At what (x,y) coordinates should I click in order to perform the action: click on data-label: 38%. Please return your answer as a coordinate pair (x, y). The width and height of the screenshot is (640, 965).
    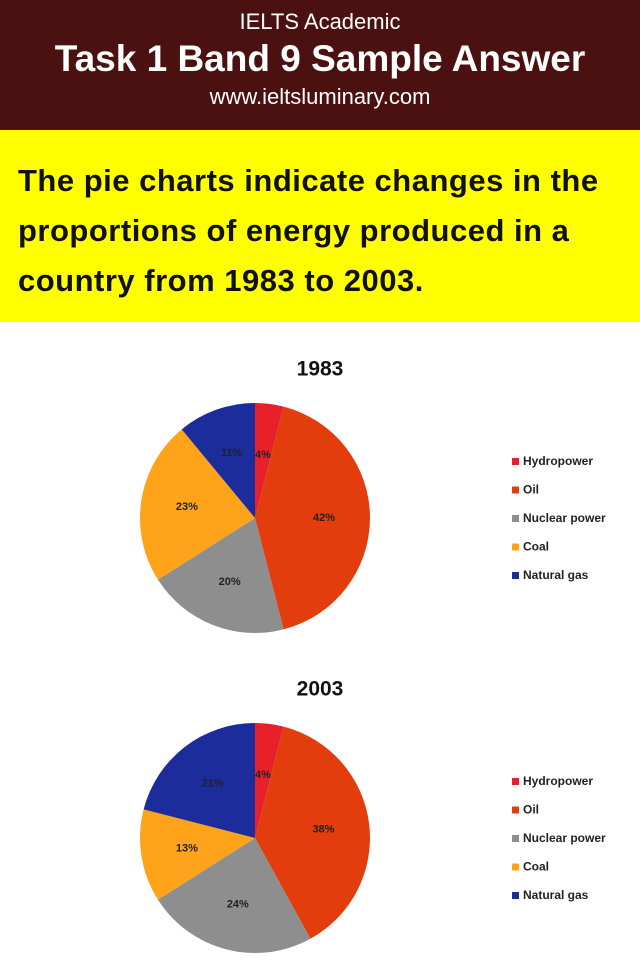
    Looking at the image, I should click on (323, 829).